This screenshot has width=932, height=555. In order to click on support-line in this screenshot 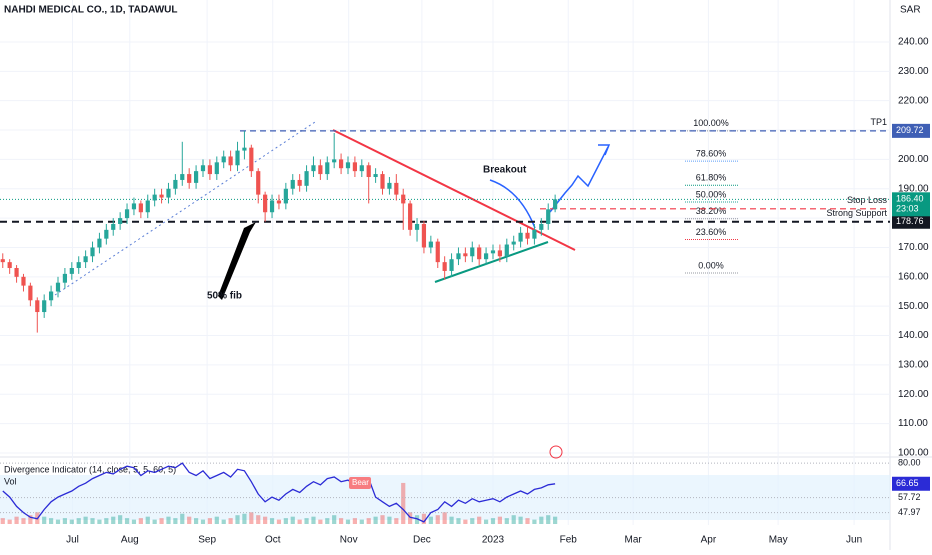, I will do `click(491, 262)`.